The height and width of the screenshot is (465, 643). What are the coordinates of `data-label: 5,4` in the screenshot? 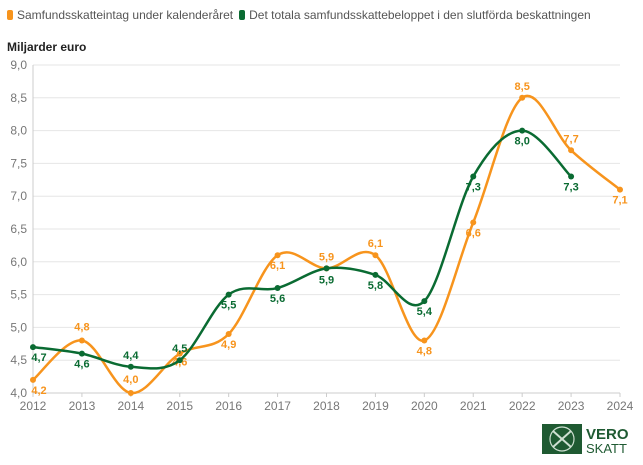 It's located at (425, 312).